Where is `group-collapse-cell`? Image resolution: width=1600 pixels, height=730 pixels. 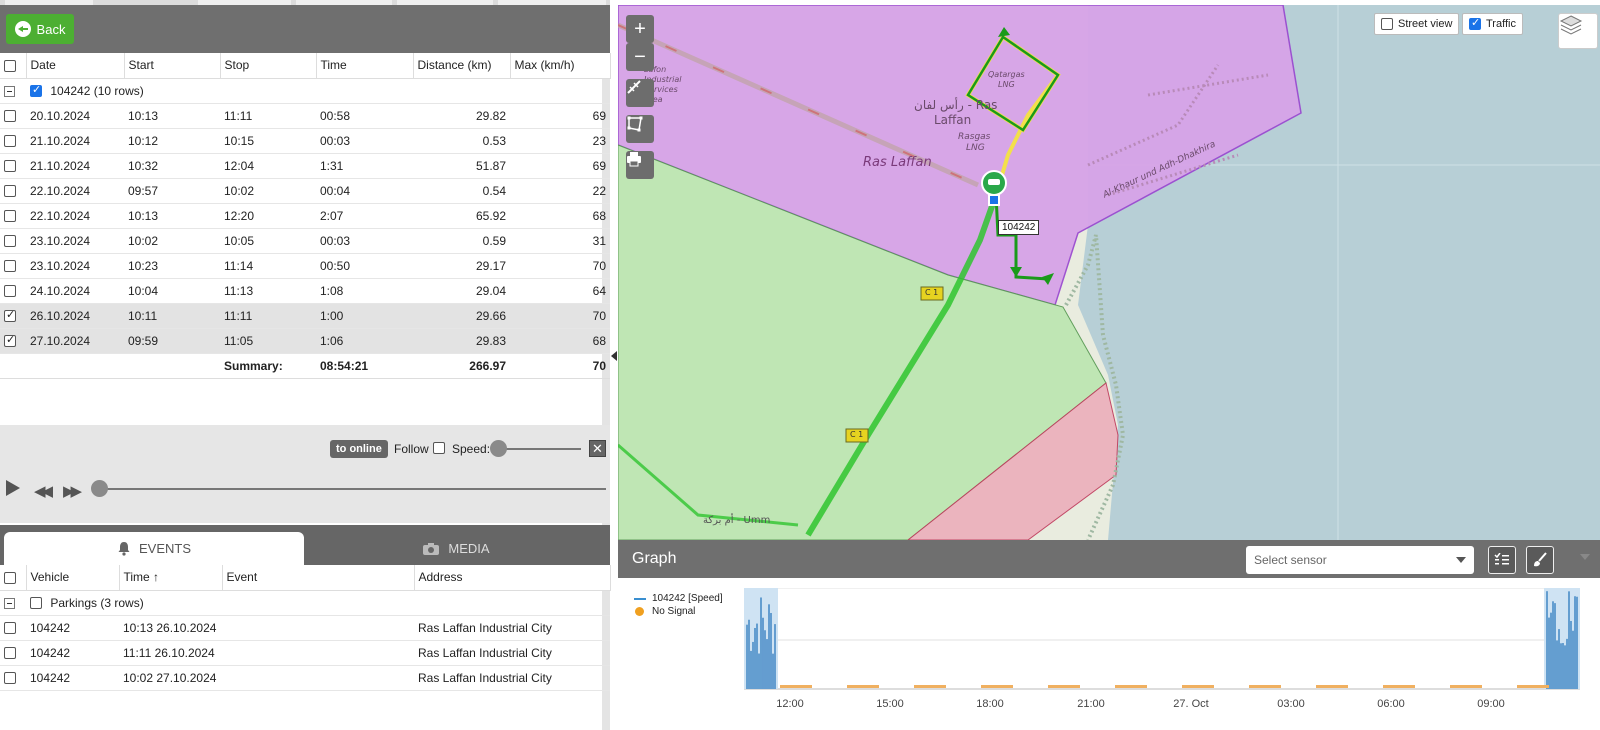 group-collapse-cell is located at coordinates (13, 91).